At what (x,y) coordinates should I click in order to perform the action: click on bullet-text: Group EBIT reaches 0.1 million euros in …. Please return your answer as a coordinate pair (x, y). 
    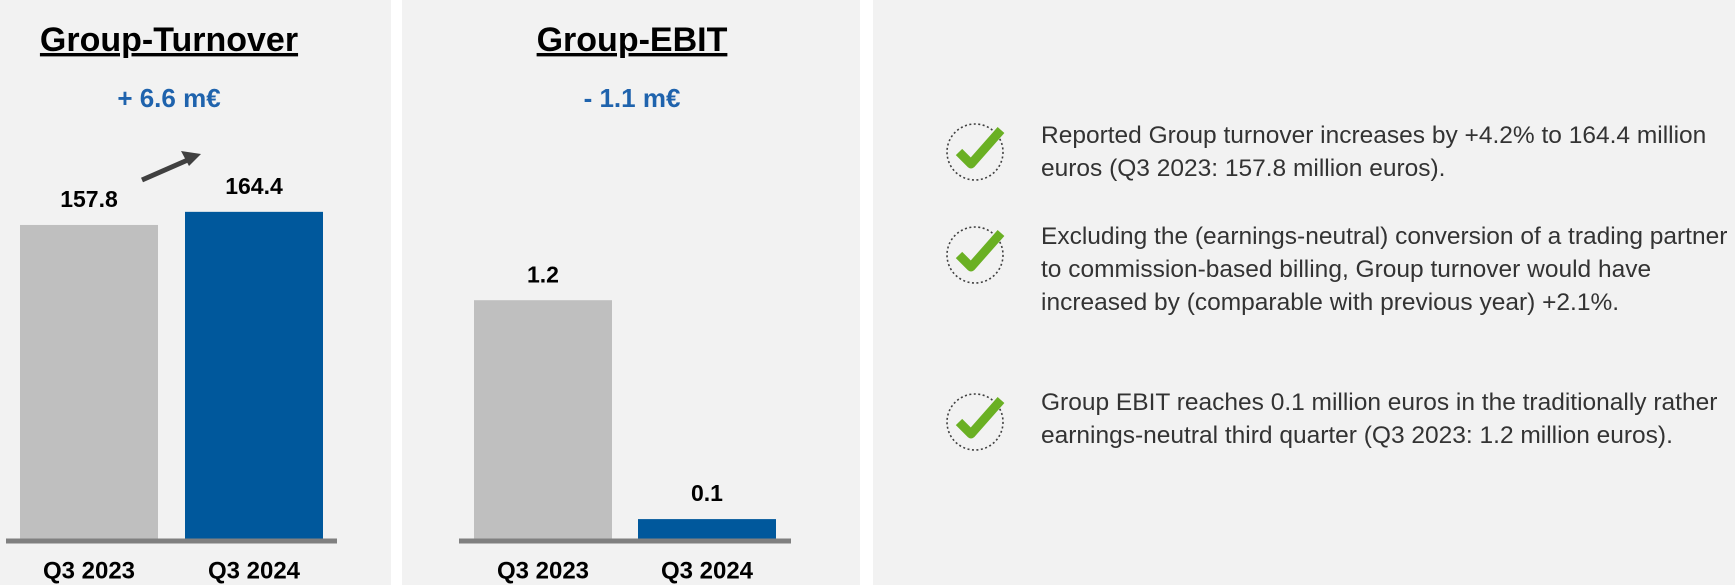
    Looking at the image, I should click on (1379, 419).